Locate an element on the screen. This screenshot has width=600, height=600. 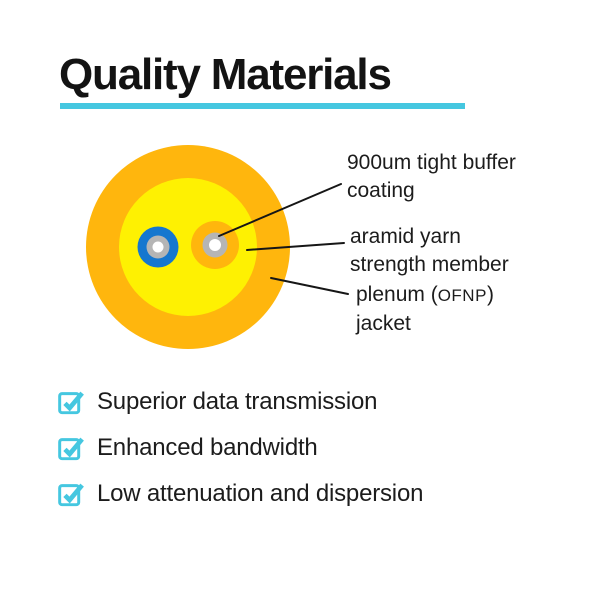
callout-line-aramid is located at coordinates (295, 246).